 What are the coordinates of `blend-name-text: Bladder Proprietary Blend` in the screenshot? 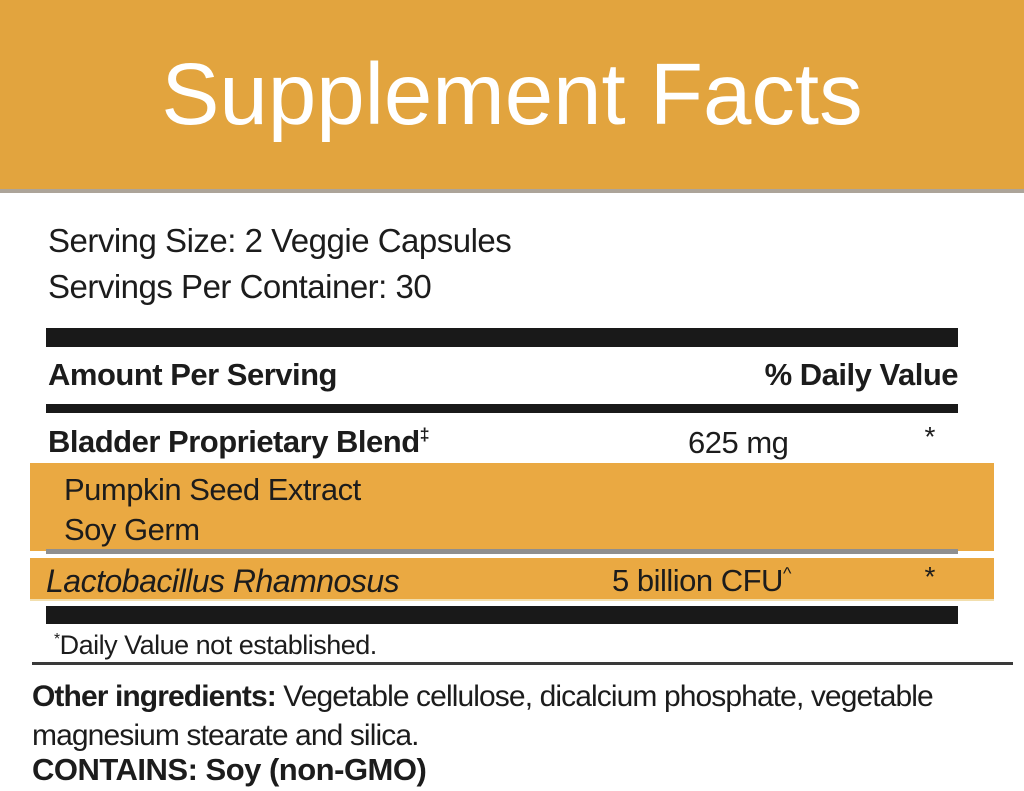 It's located at (234, 441).